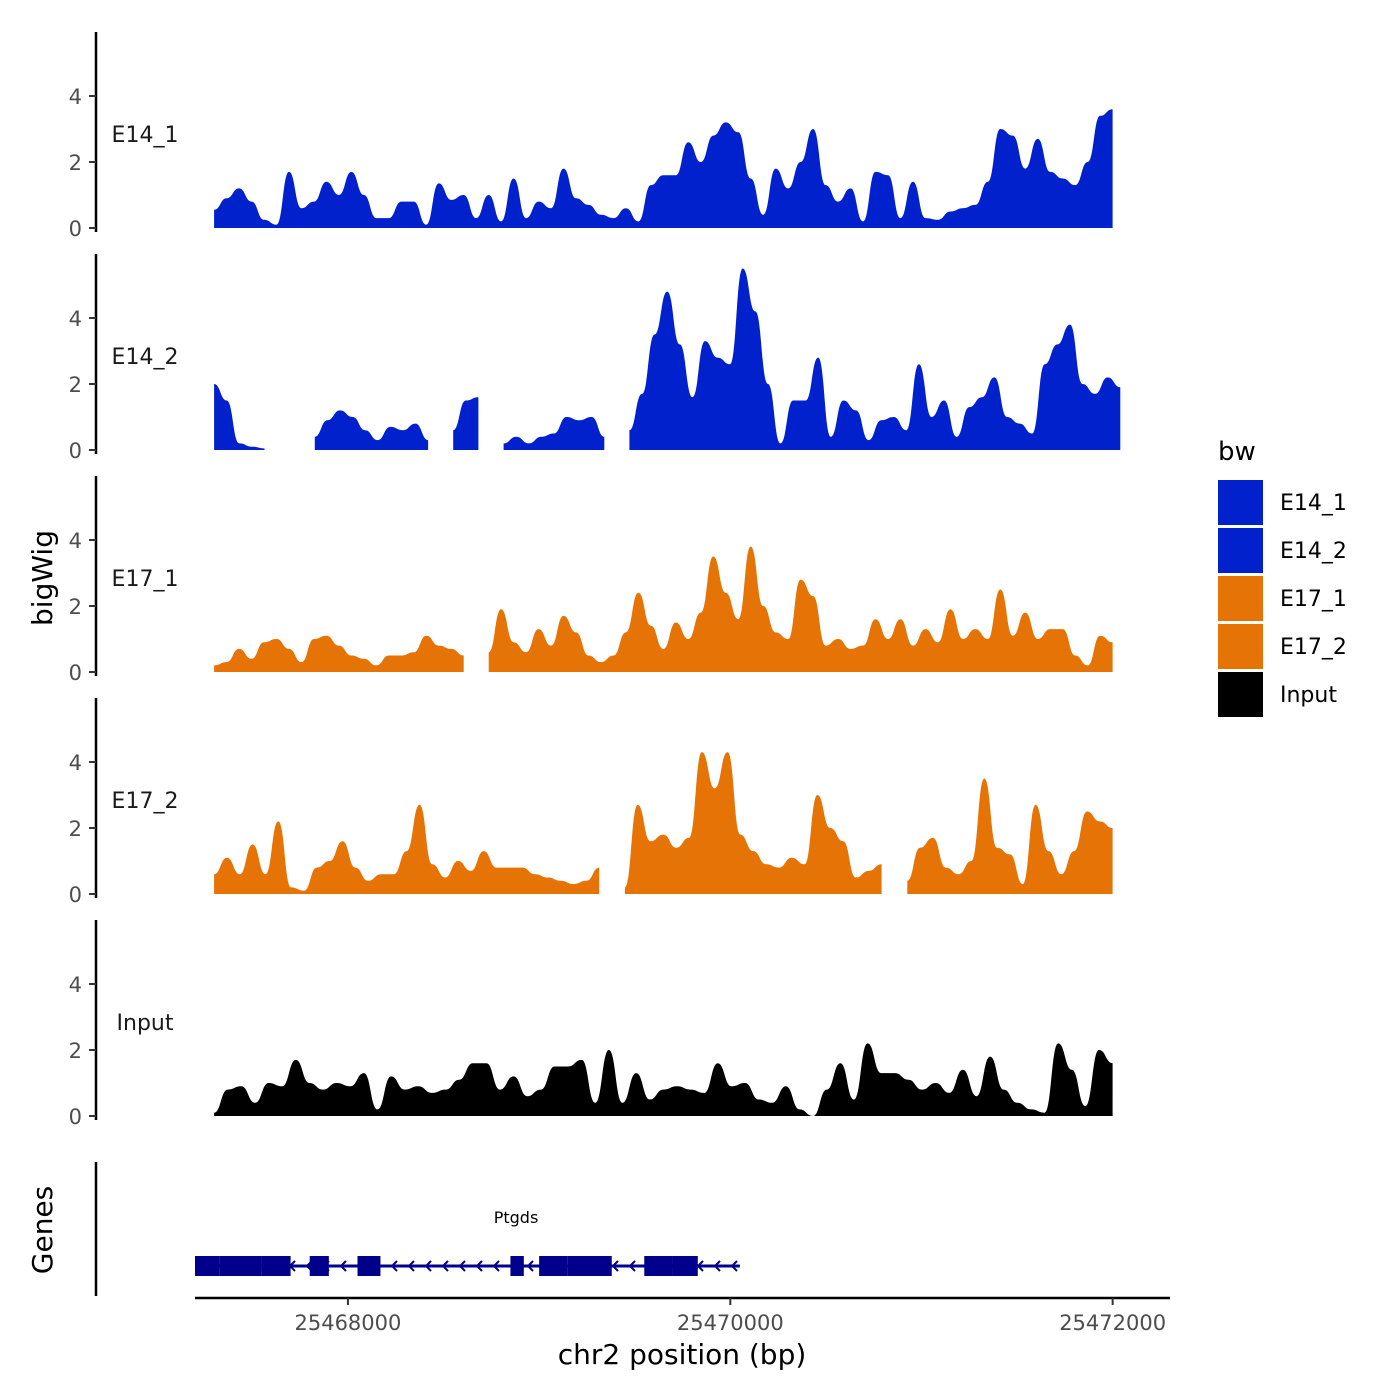 This screenshot has width=1400, height=1400. I want to click on x-tick-label: 25472000, so click(1112, 1323).